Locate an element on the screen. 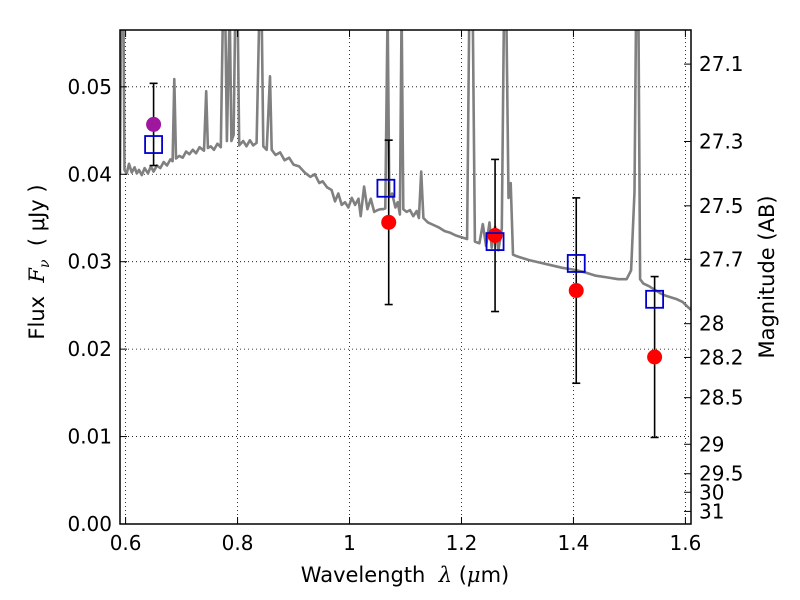  x-axis-label: Wavelength λ (μm) is located at coordinates (405, 575).